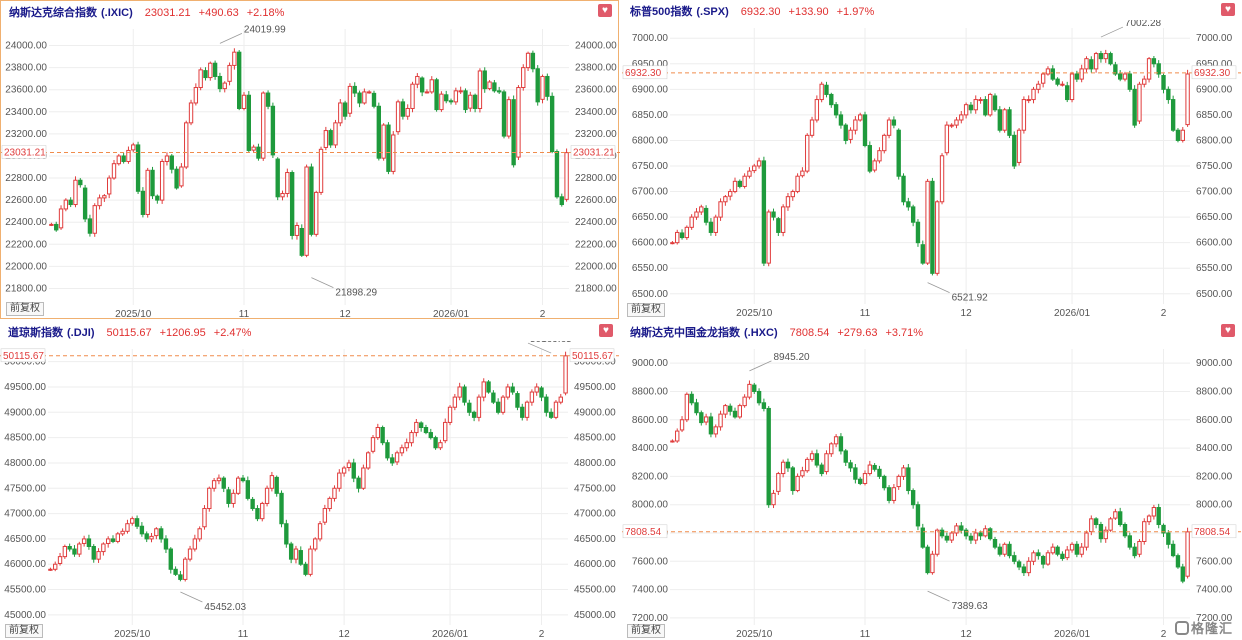 The image size is (1242, 640). What do you see at coordinates (595, 590) in the screenshot?
I see `y-tick-label-right: 45500.00` at bounding box center [595, 590].